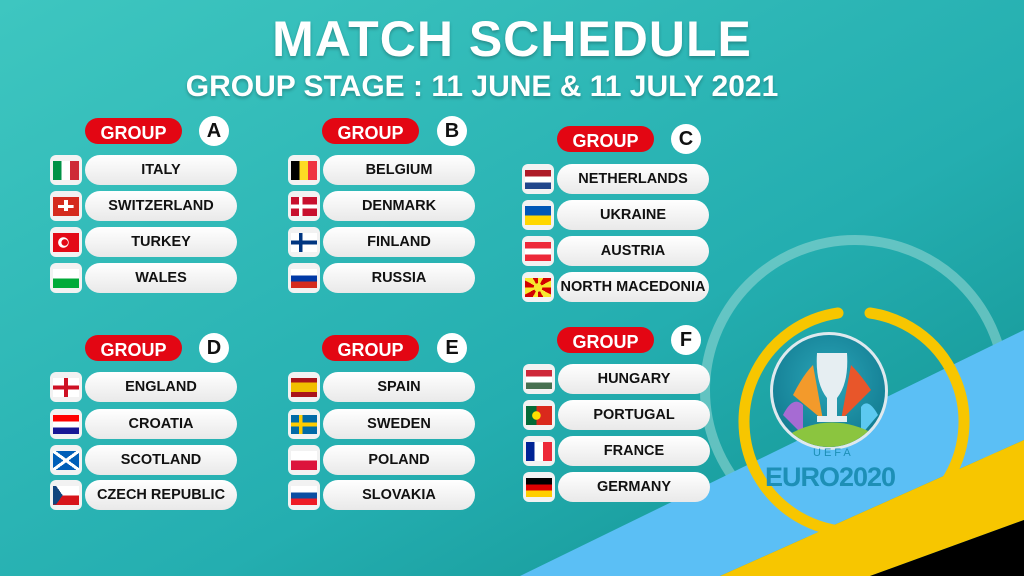 This screenshot has width=1024, height=576. What do you see at coordinates (214, 131) in the screenshot?
I see `group-letter: A` at bounding box center [214, 131].